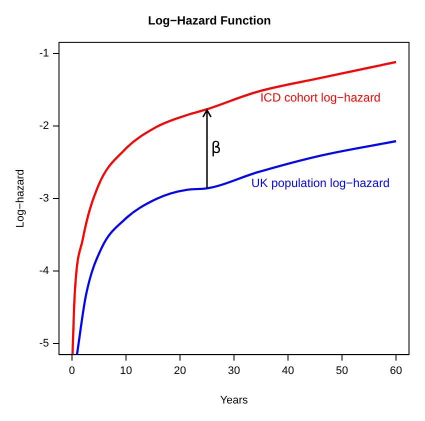 This screenshot has width=425, height=421. I want to click on y-tick-label: -1, so click(44, 53).